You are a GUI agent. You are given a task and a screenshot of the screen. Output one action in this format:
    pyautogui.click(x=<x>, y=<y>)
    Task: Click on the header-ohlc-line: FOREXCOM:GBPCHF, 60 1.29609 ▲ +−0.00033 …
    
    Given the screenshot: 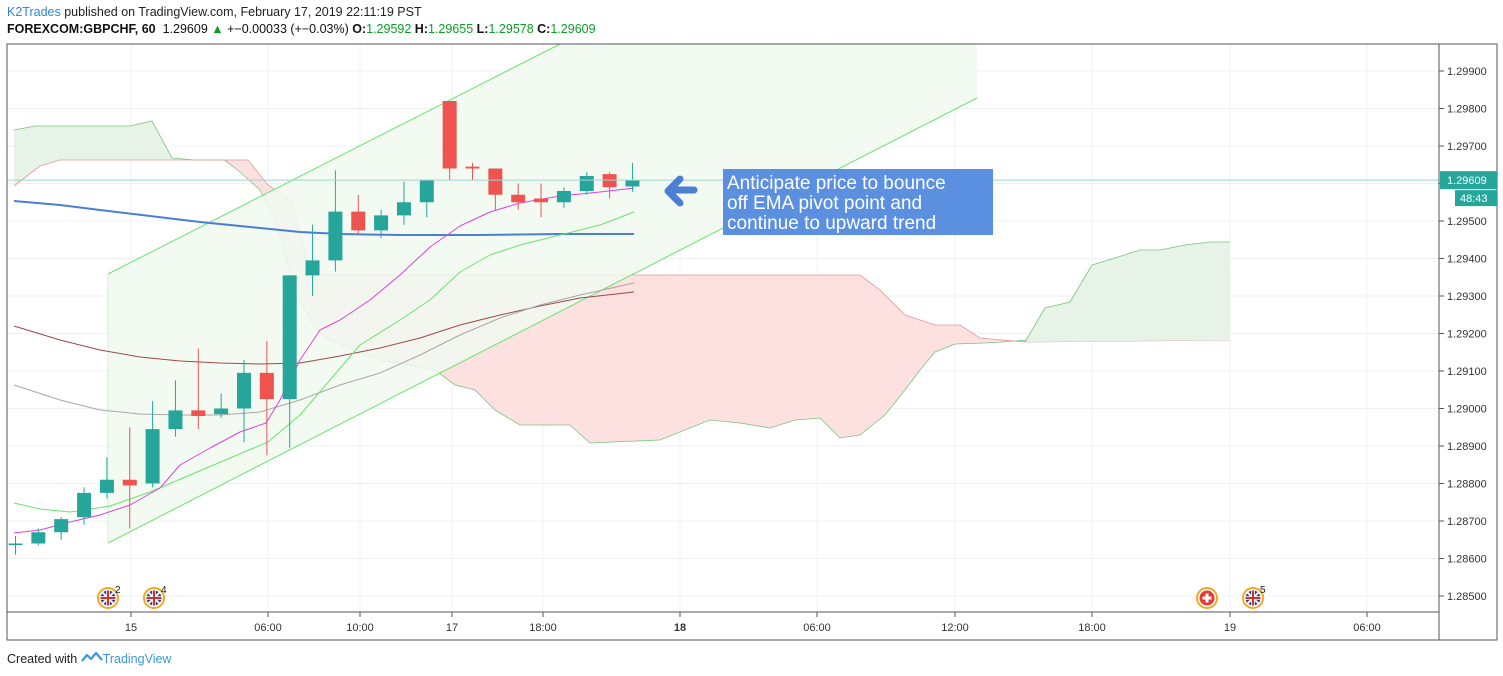 What is the action you would take?
    pyautogui.click(x=301, y=29)
    